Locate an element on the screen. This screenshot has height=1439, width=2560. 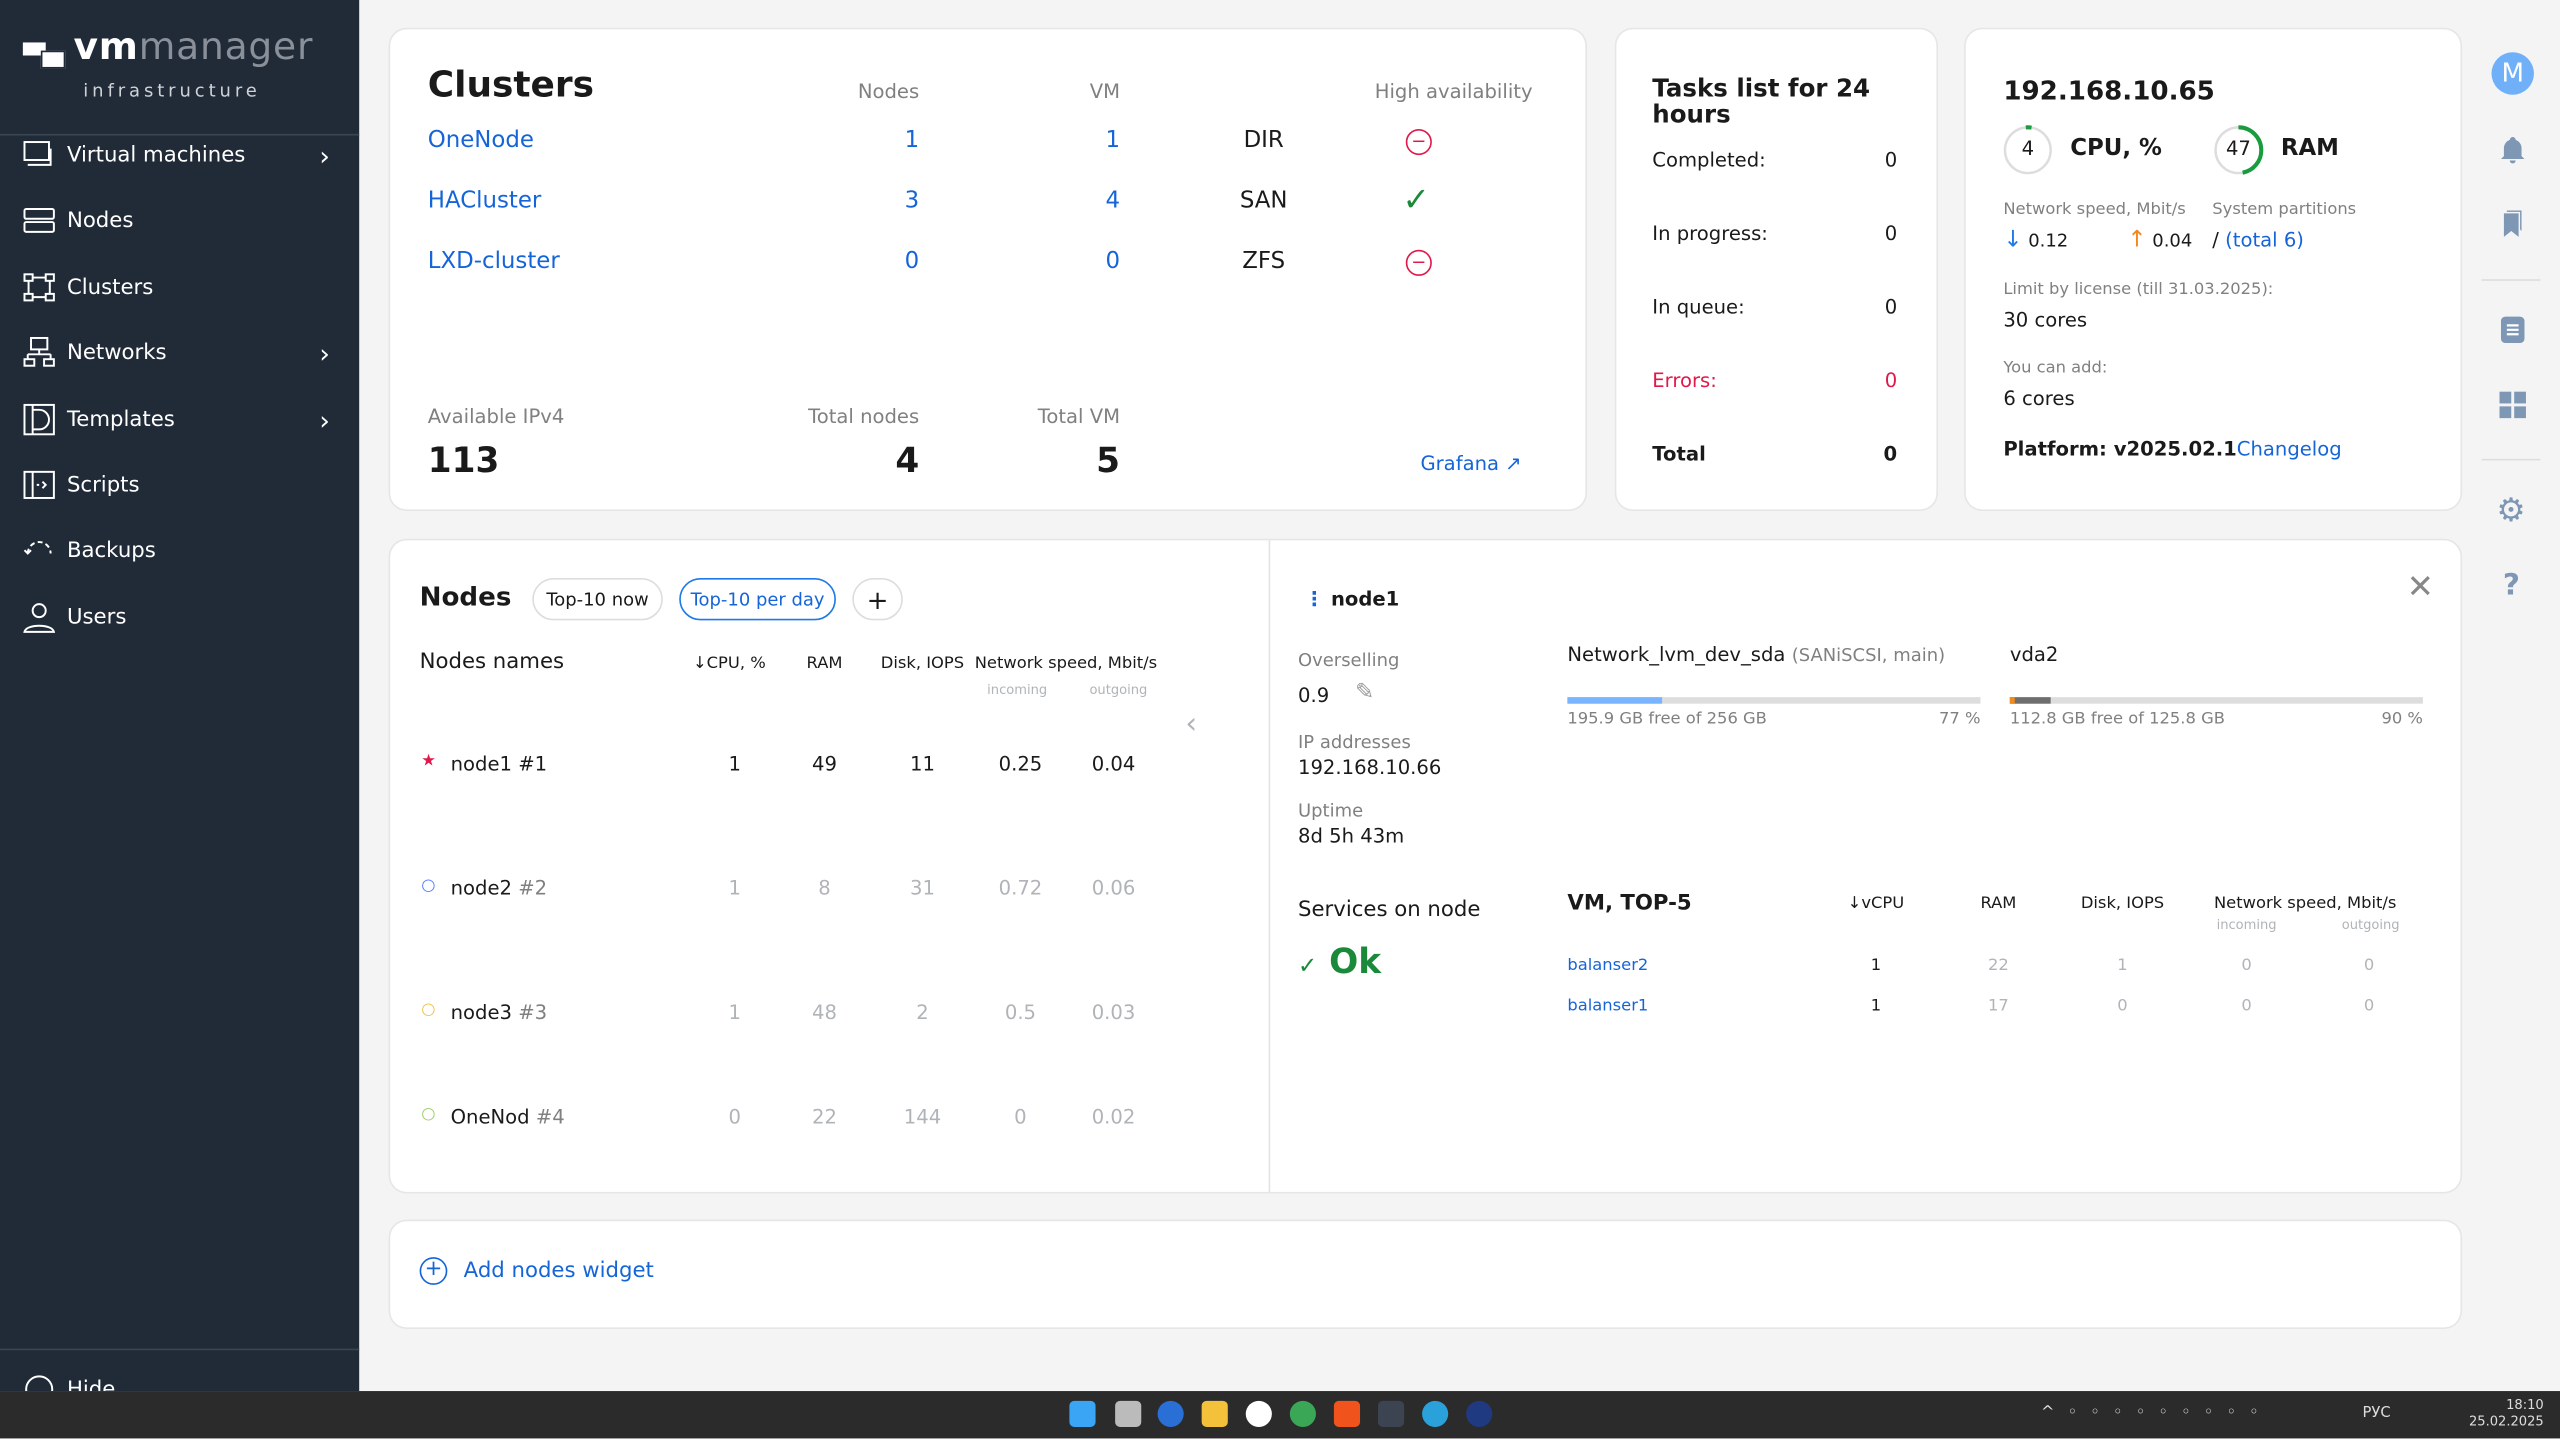
dashboard-grid-icon is located at coordinates (2512, 404).